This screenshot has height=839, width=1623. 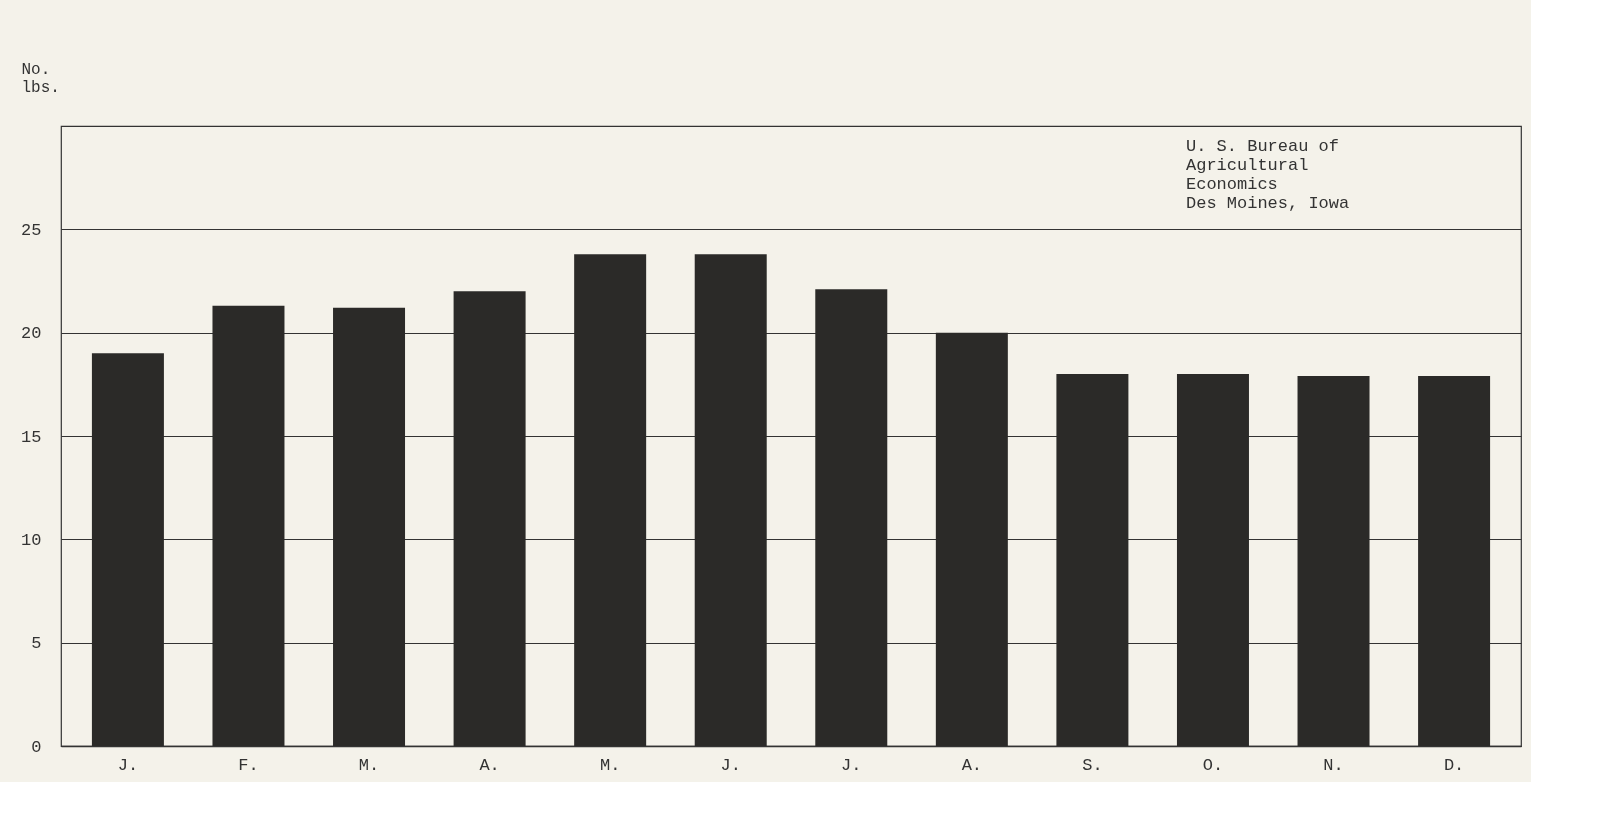 What do you see at coordinates (1268, 175) in the screenshot?
I see `annotation: U. S. Bureau of Agricultural Economics Des Moines, Iowa` at bounding box center [1268, 175].